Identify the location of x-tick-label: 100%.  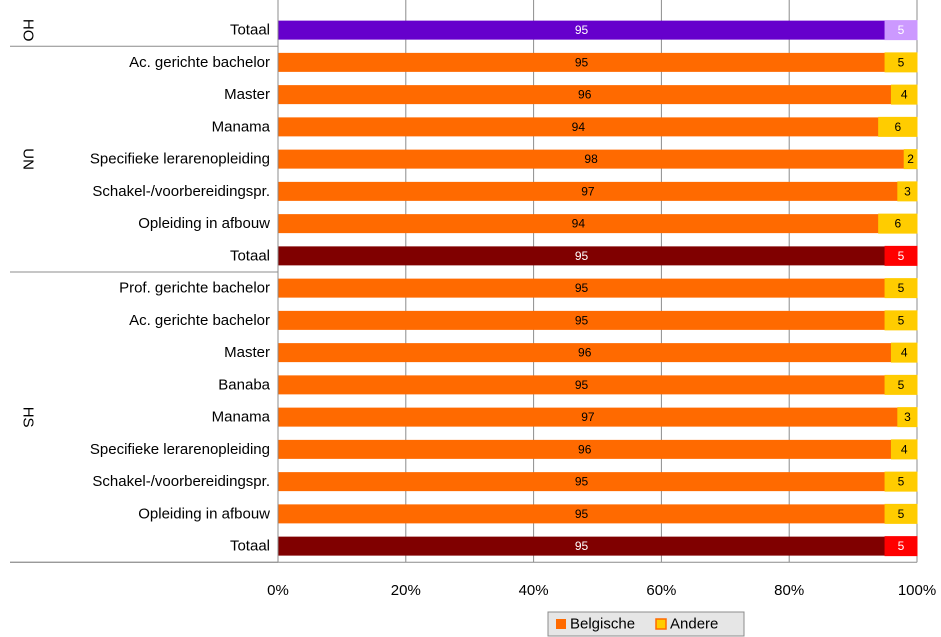
(917, 590).